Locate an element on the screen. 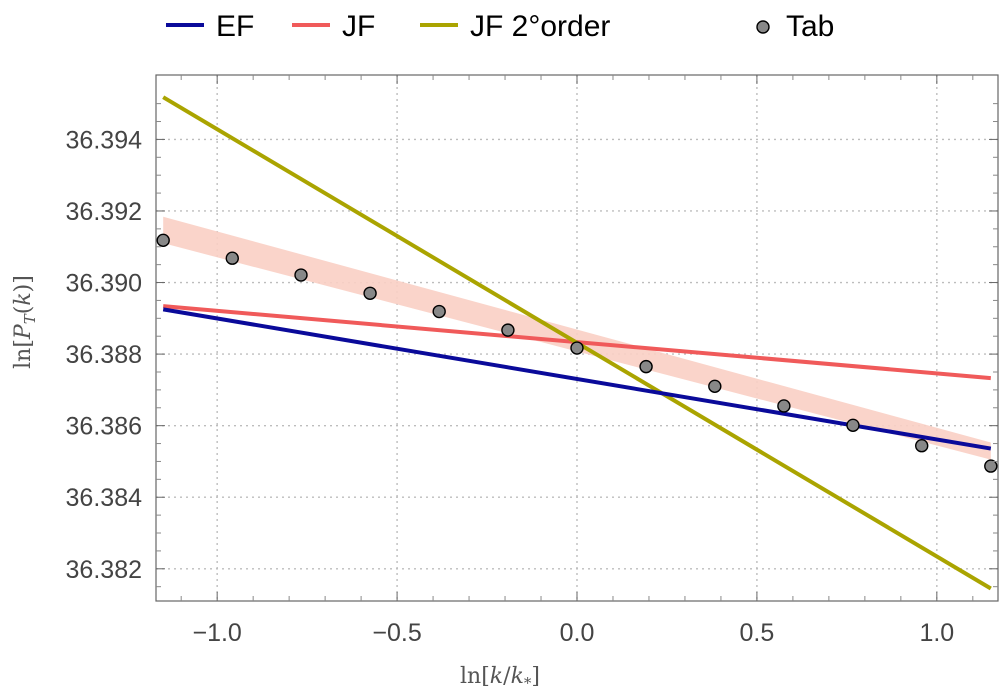 Image resolution: width=1001 pixels, height=693 pixels. x-tick-label: −1.0 is located at coordinates (216, 633).